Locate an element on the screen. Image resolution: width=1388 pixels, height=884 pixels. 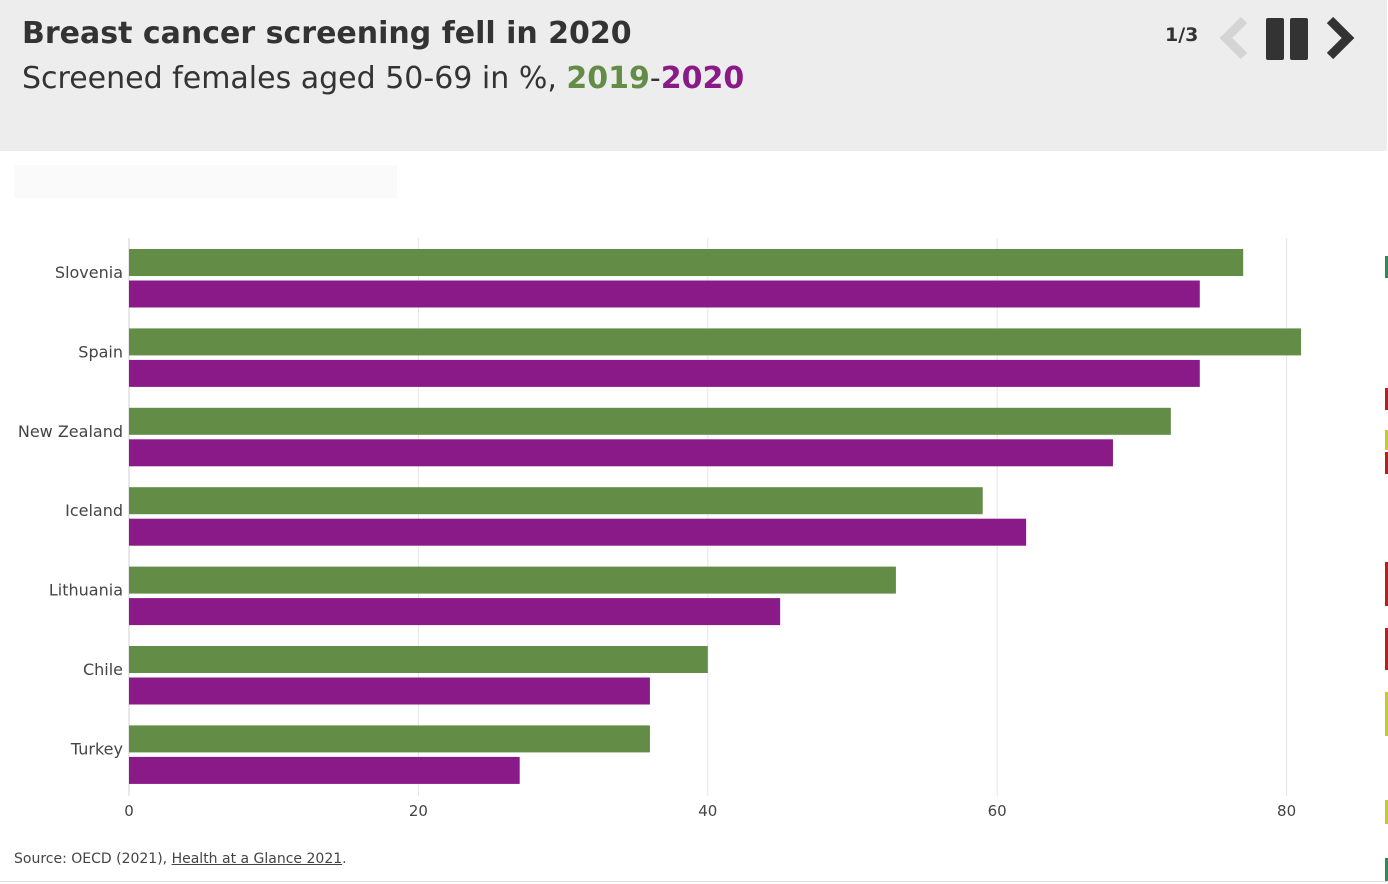
source-suffix: . is located at coordinates (344, 859).